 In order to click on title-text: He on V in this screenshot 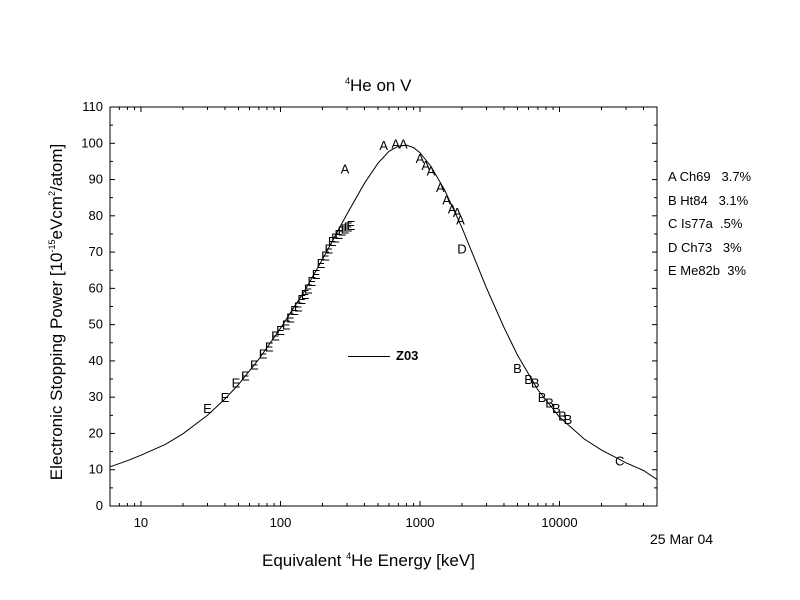, I will do `click(381, 85)`.